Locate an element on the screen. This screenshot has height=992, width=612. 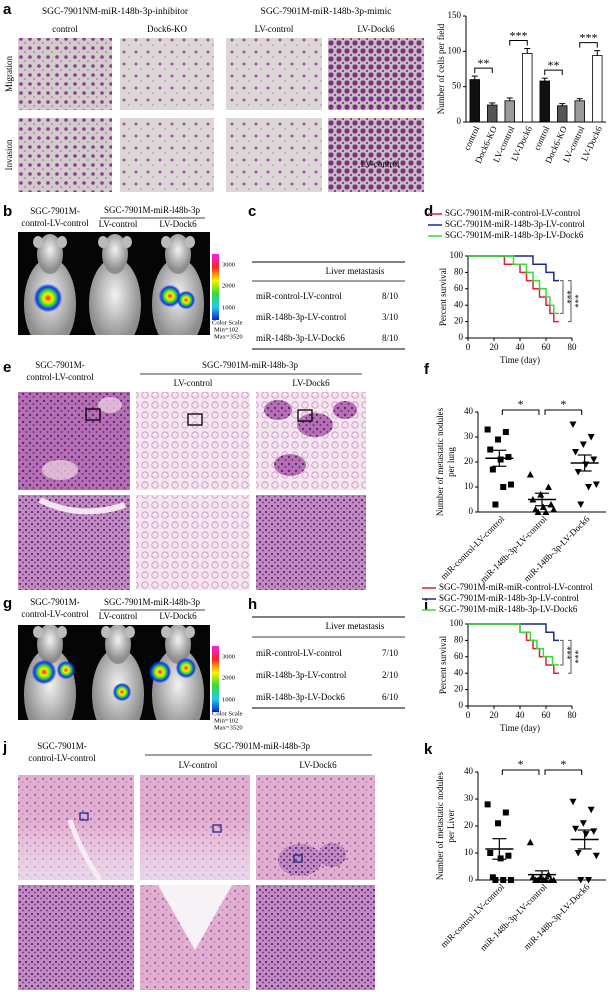
zoom-box is located at coordinates (93, 414).